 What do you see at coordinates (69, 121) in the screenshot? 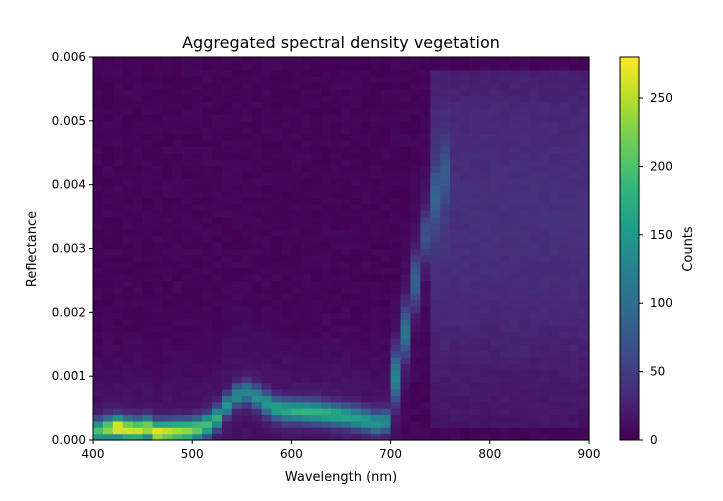
I see `y-tick-label: 0.005` at bounding box center [69, 121].